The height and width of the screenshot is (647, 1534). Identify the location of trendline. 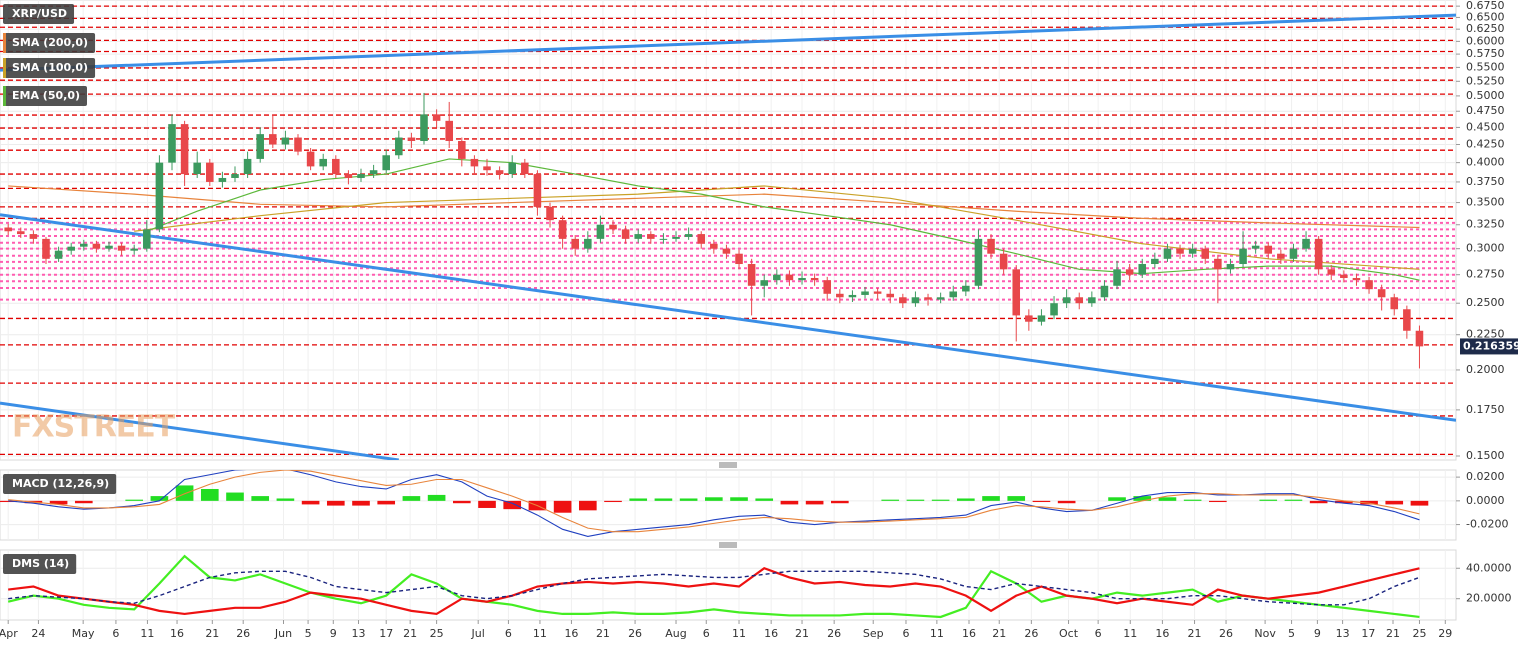
(728, 42).